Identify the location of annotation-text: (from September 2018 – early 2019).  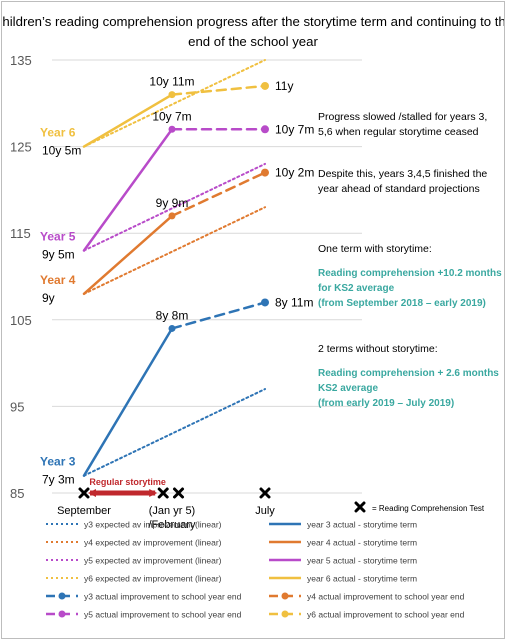
(402, 303).